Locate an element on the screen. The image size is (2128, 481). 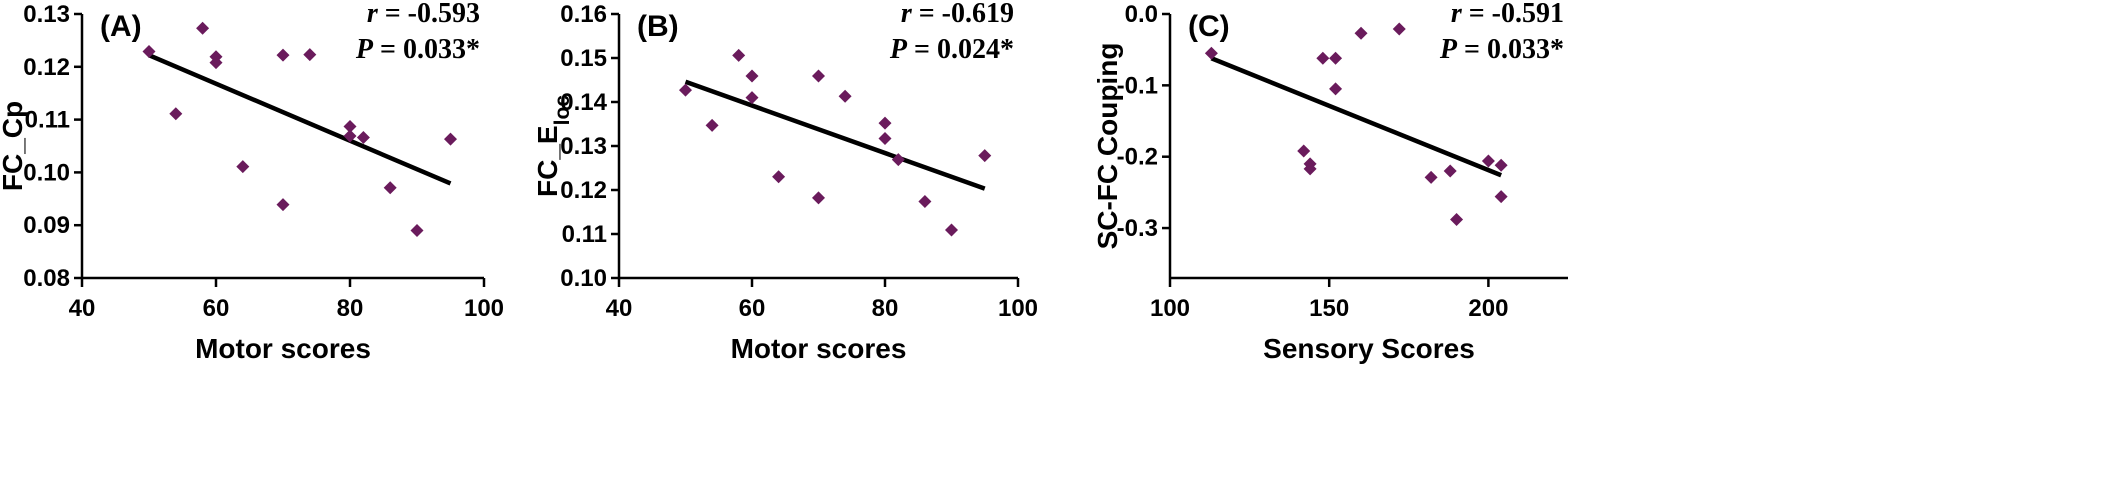
r-value-annotation: r = -0.619 is located at coordinates (957, 14).